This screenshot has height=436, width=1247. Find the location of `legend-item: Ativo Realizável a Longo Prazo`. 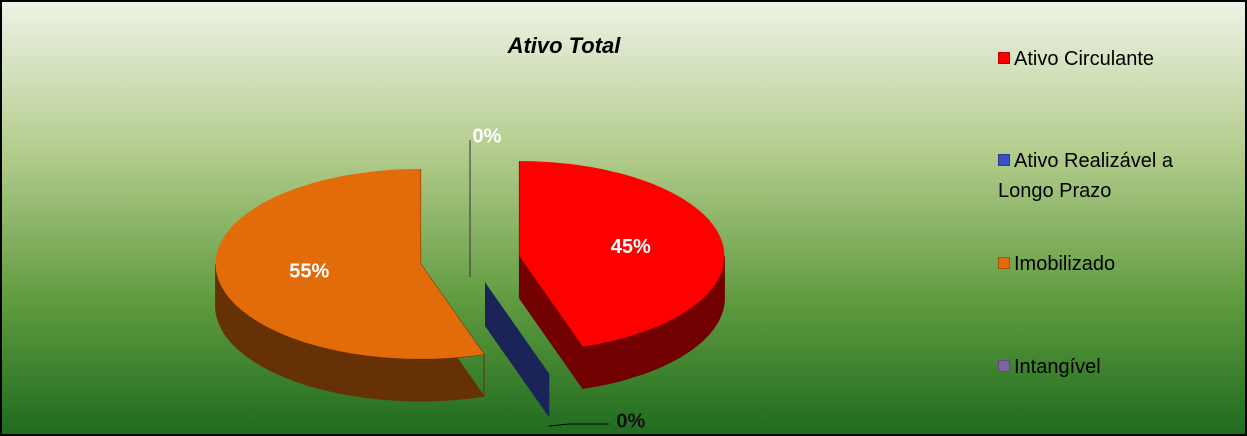

legend-item: Ativo Realizável a Longo Prazo is located at coordinates (1115, 176).